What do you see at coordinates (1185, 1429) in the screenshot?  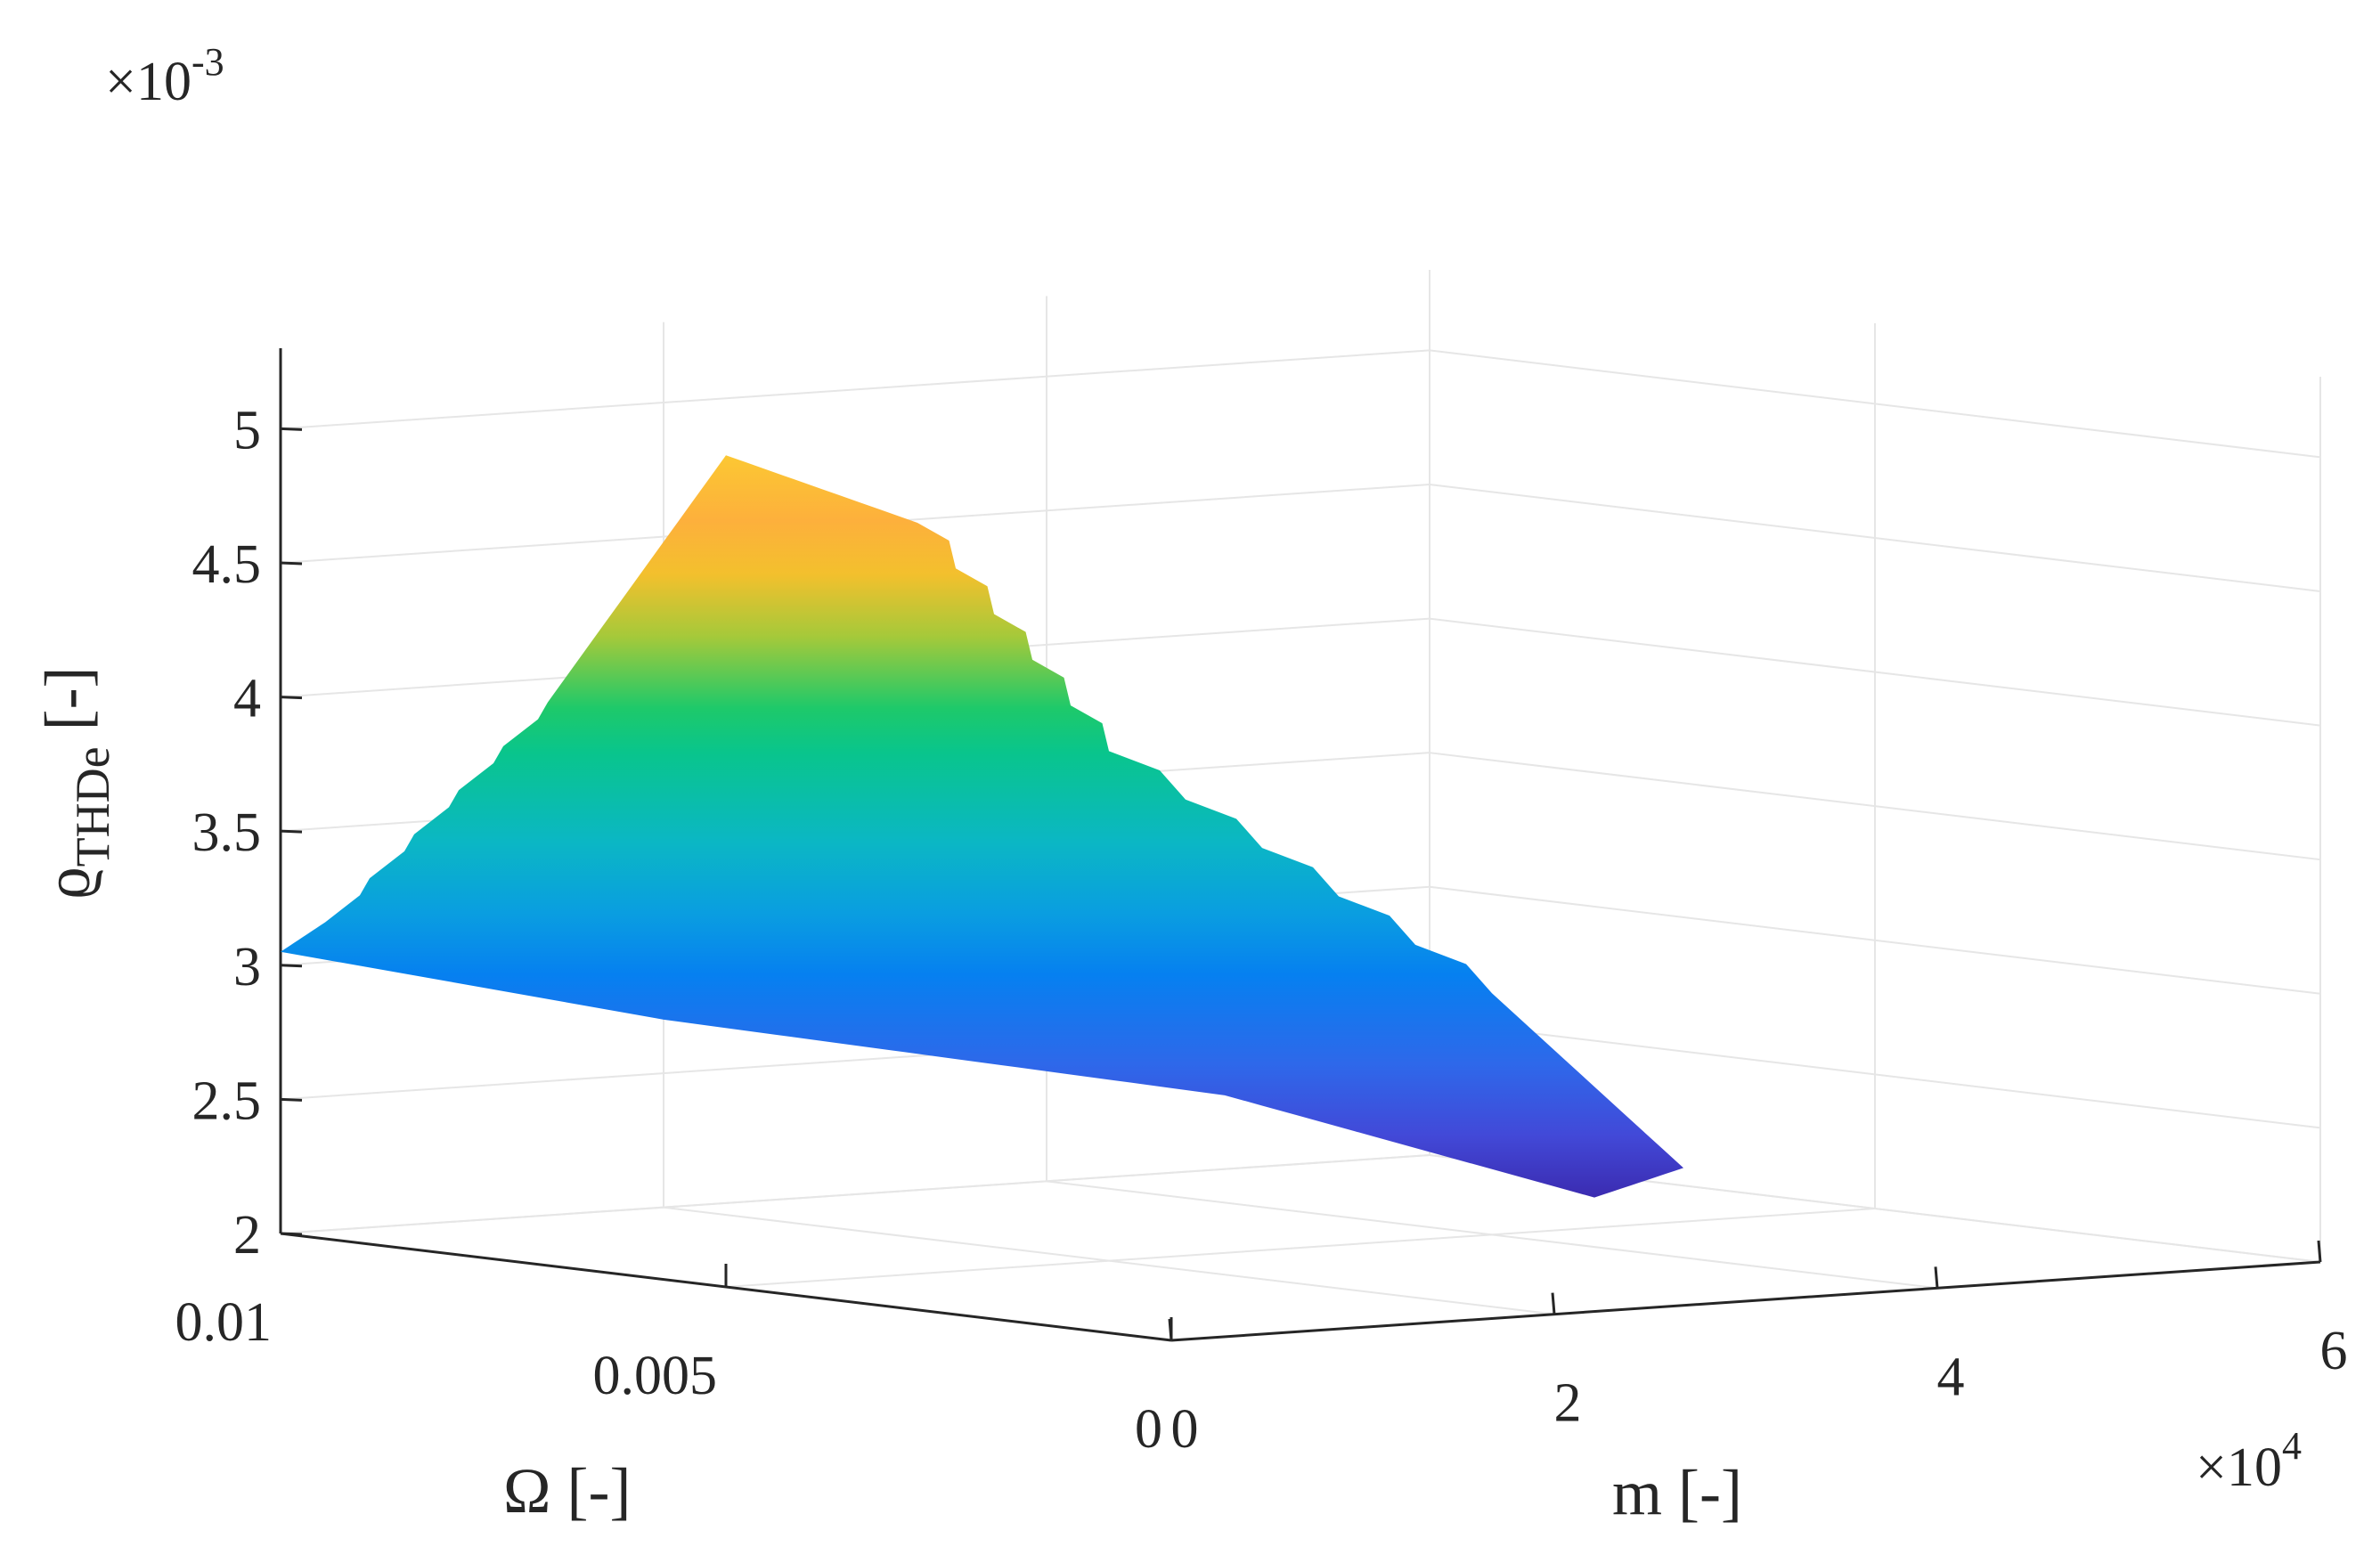 I see `x-tick-label: 0` at bounding box center [1185, 1429].